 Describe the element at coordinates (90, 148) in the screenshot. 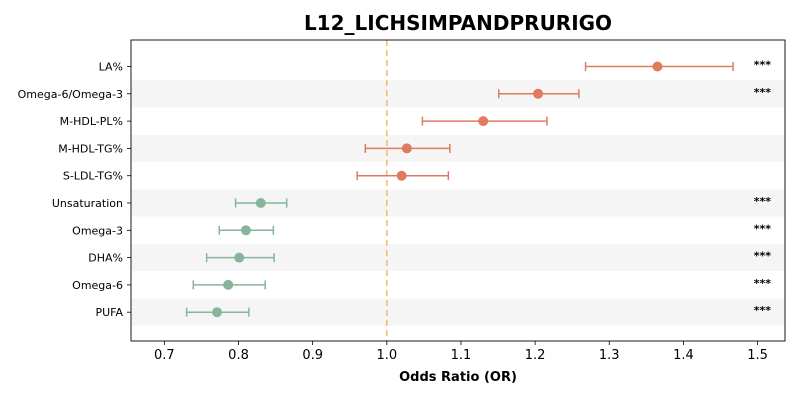

I see `y-tick-label: M-HDL-TG%` at that location.